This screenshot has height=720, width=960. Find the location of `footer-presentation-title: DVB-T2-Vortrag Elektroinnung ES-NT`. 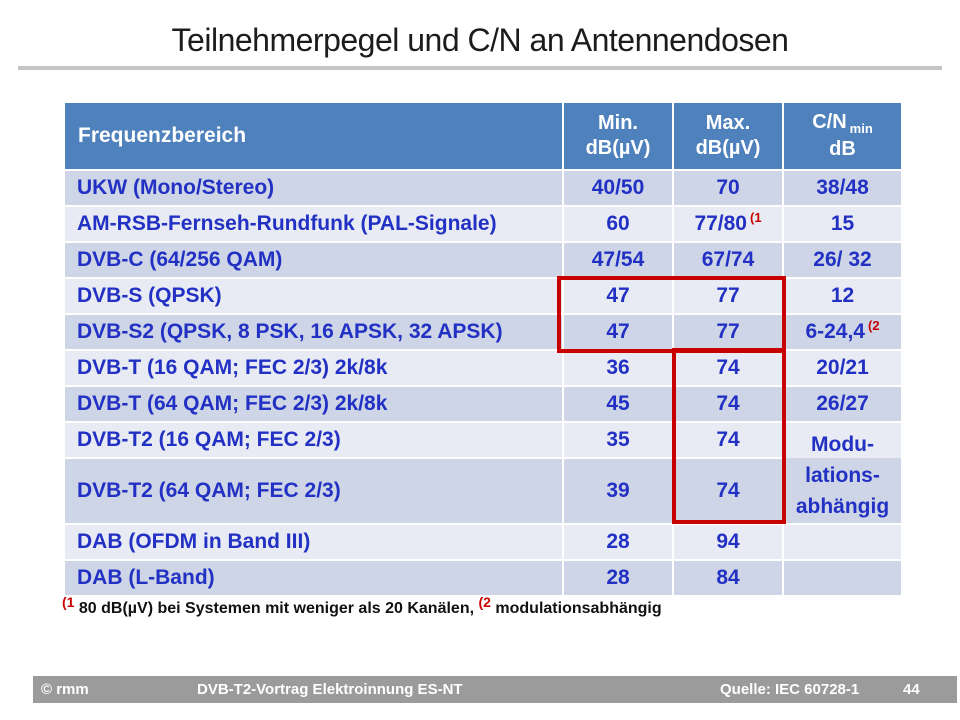

footer-presentation-title: DVB-T2-Vortrag Elektroinnung ES-NT is located at coordinates (330, 689).